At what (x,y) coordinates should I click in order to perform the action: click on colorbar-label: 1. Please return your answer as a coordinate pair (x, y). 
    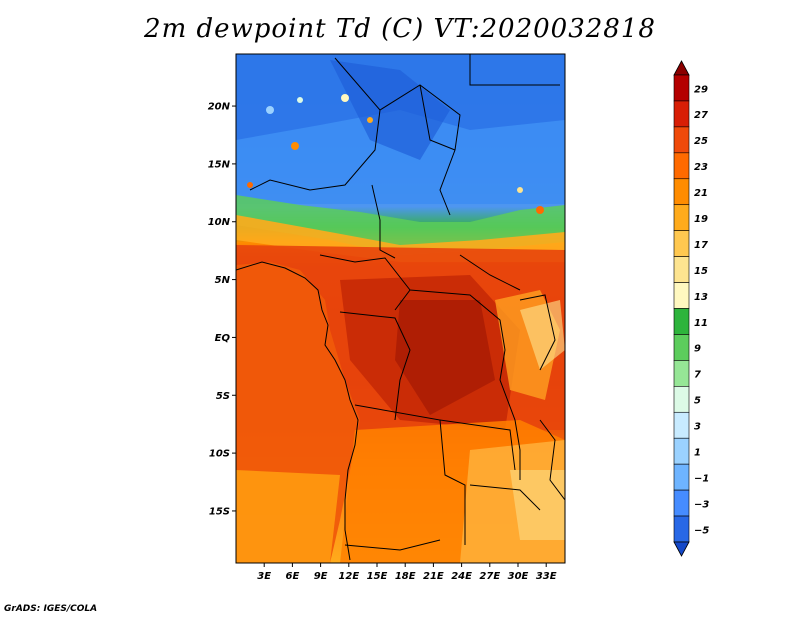
    Looking at the image, I should click on (697, 452).